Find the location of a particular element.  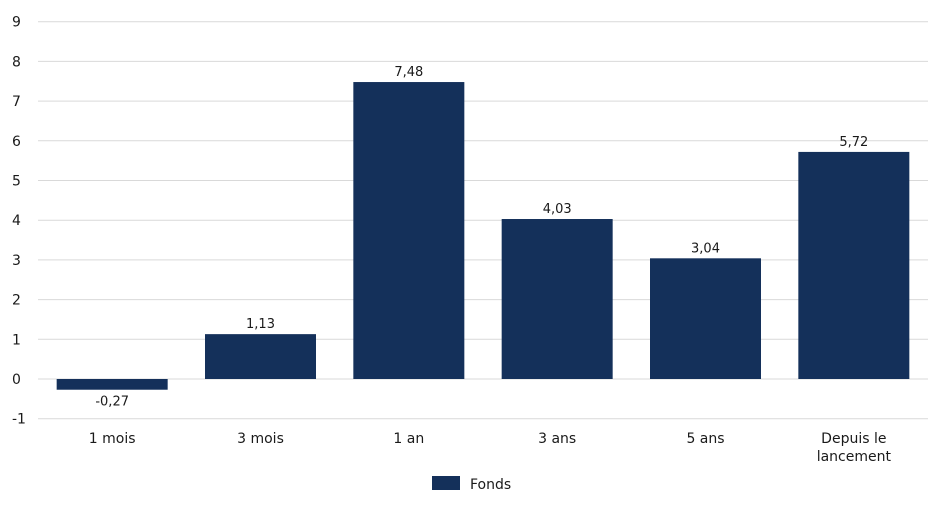

category-label: 1 mois is located at coordinates (112, 439).